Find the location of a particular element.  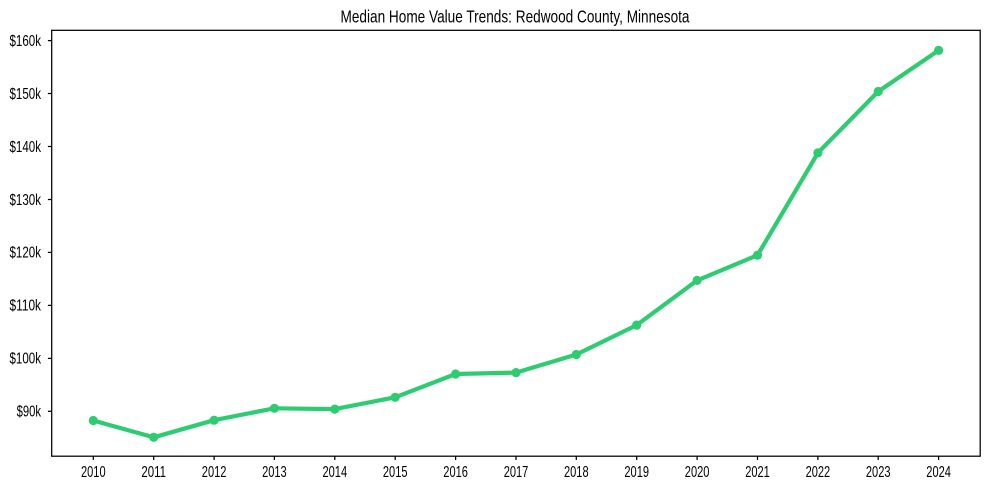

svg-text: $120k is located at coordinates (26, 253).